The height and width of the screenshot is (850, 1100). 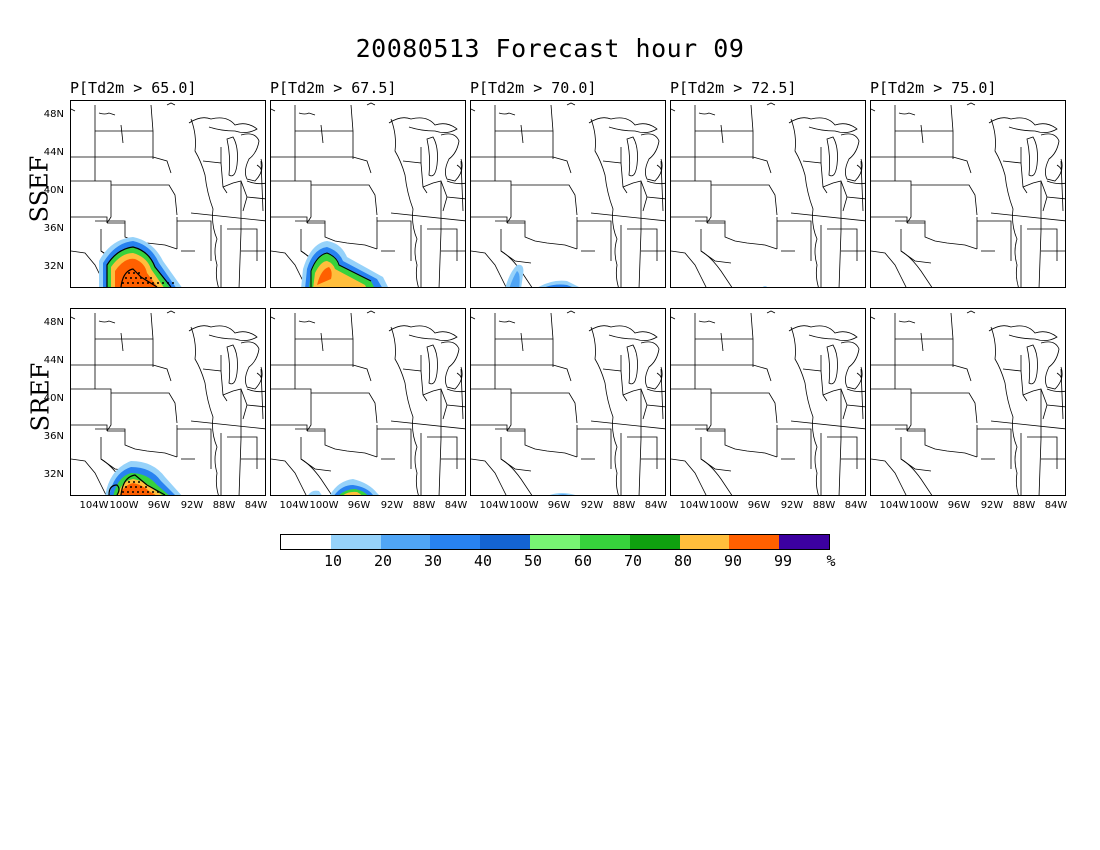 What do you see at coordinates (333, 88) in the screenshot?
I see `panel-title-2: P[Td2m > 67.5]` at bounding box center [333, 88].